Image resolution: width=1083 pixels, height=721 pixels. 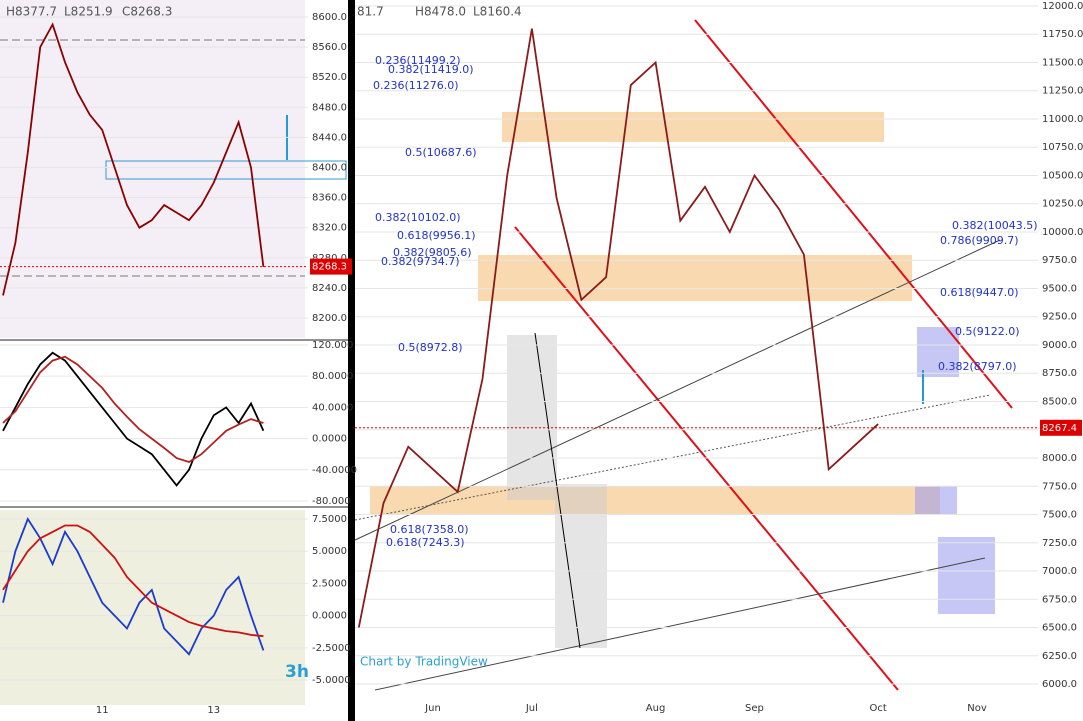 What do you see at coordinates (331, 501) in the screenshot?
I see `y-tick-label: -80.000` at bounding box center [331, 501].